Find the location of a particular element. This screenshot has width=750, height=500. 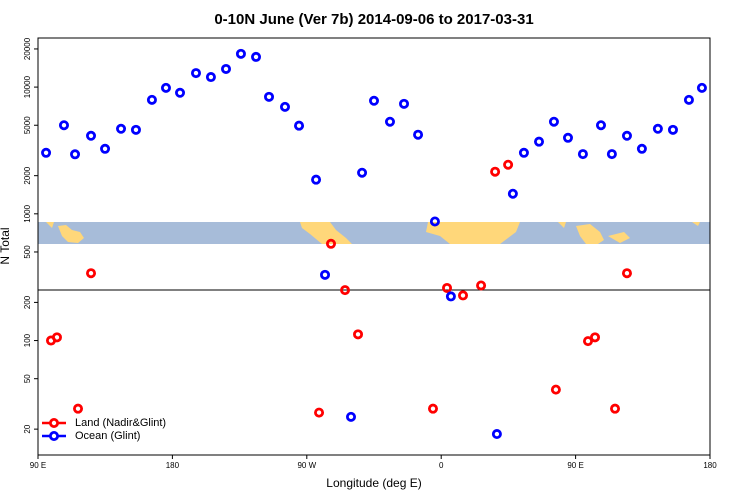

legend-label: Ocean (Glint) is located at coordinates (107, 436).